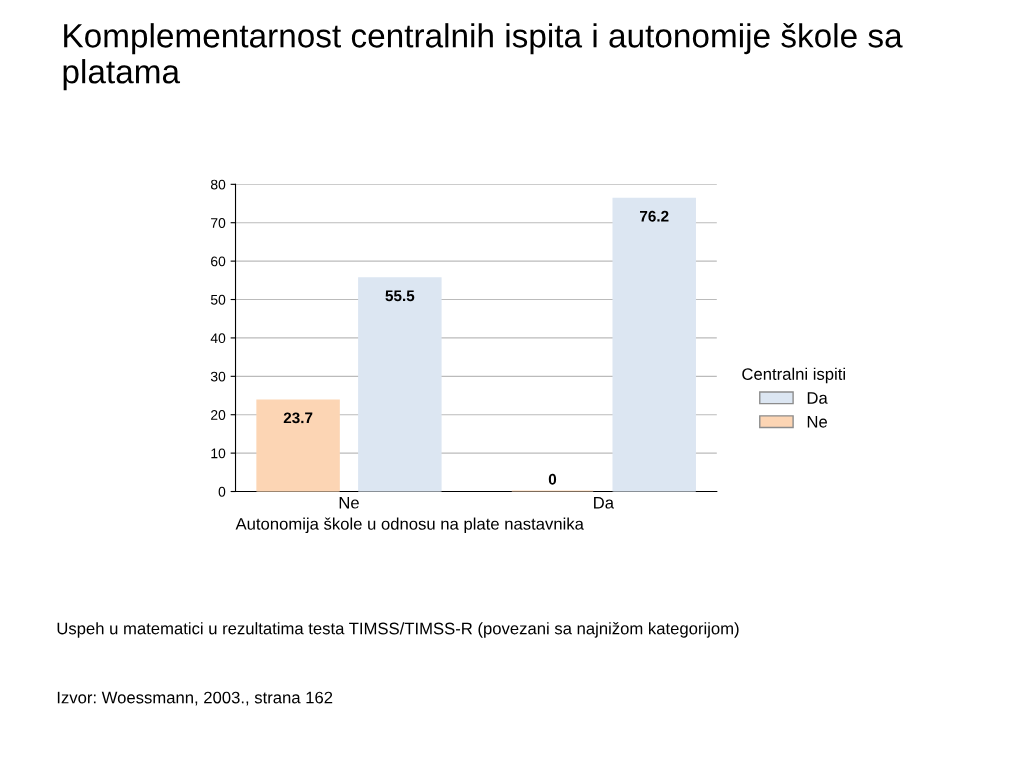 This screenshot has height=768, width=1024. What do you see at coordinates (218, 415) in the screenshot?
I see `y-tick-label: 20` at bounding box center [218, 415].